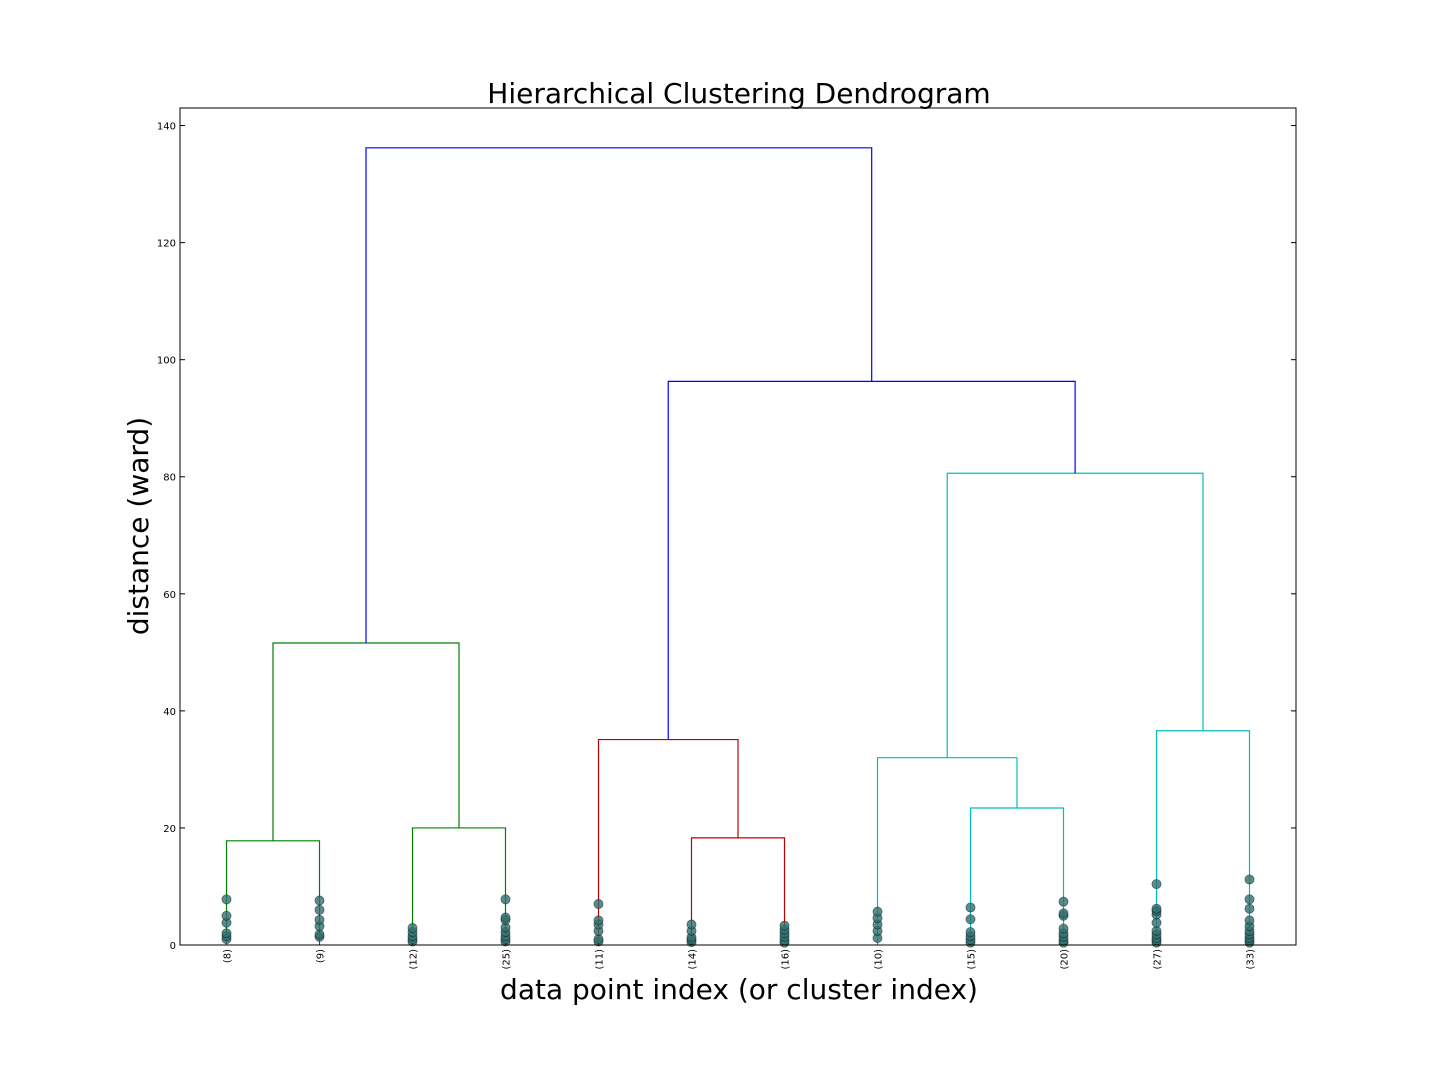 This screenshot has width=1440, height=1080. What do you see at coordinates (173, 946) in the screenshot?
I see `y-tick-label: 0` at bounding box center [173, 946].